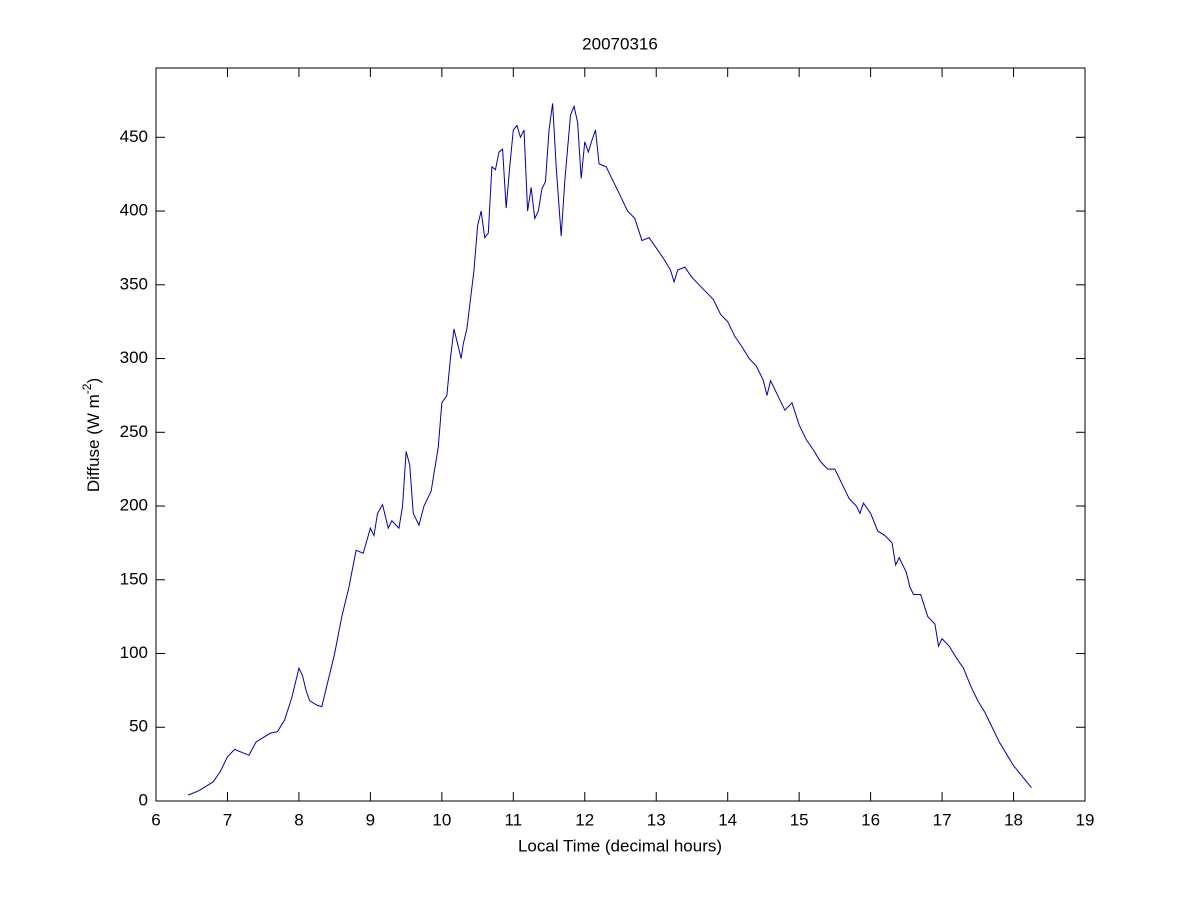  I want to click on x-tick-label: 16, so click(870, 819).